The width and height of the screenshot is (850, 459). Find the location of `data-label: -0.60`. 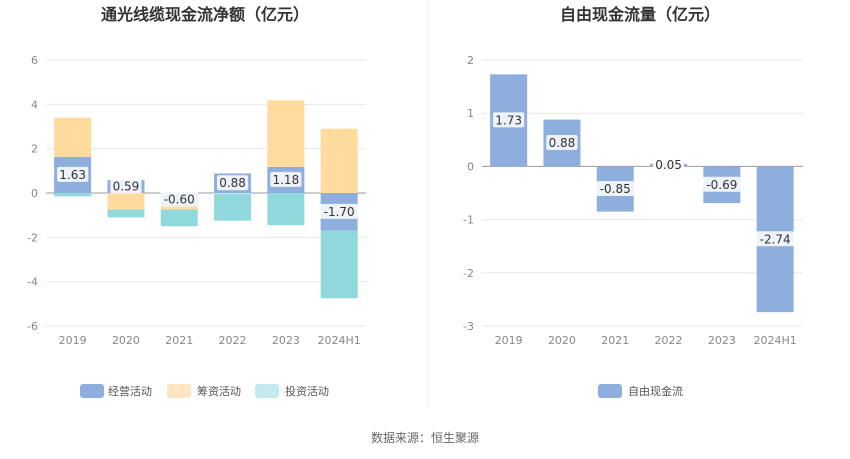

data-label: -0.60 is located at coordinates (179, 200).